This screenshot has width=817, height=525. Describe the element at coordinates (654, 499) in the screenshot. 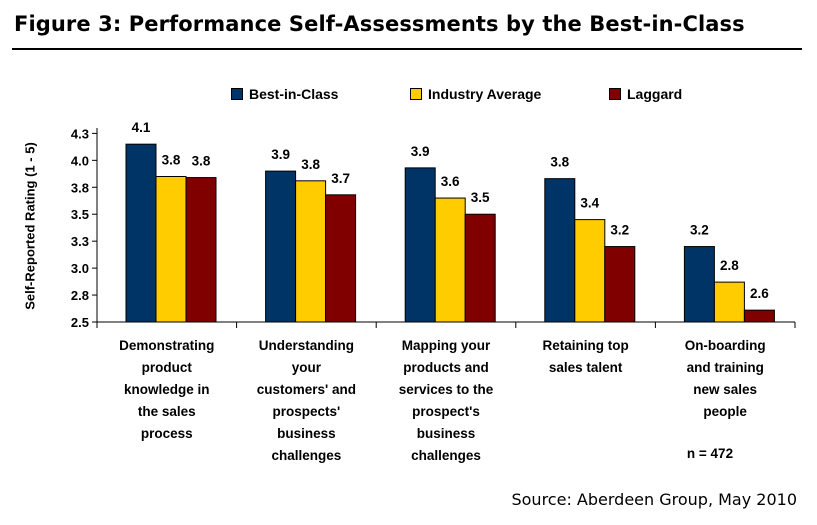

I see `source-note: Source: Aberdeen Group, May 2010` at that location.